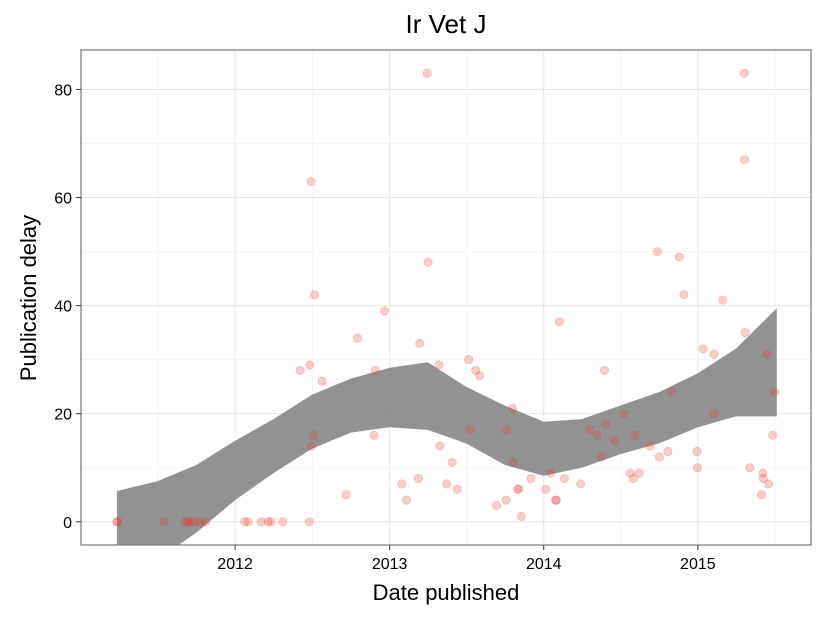 This screenshot has width=825, height=618. What do you see at coordinates (544, 564) in the screenshot?
I see `x-tick-label: 2014` at bounding box center [544, 564].